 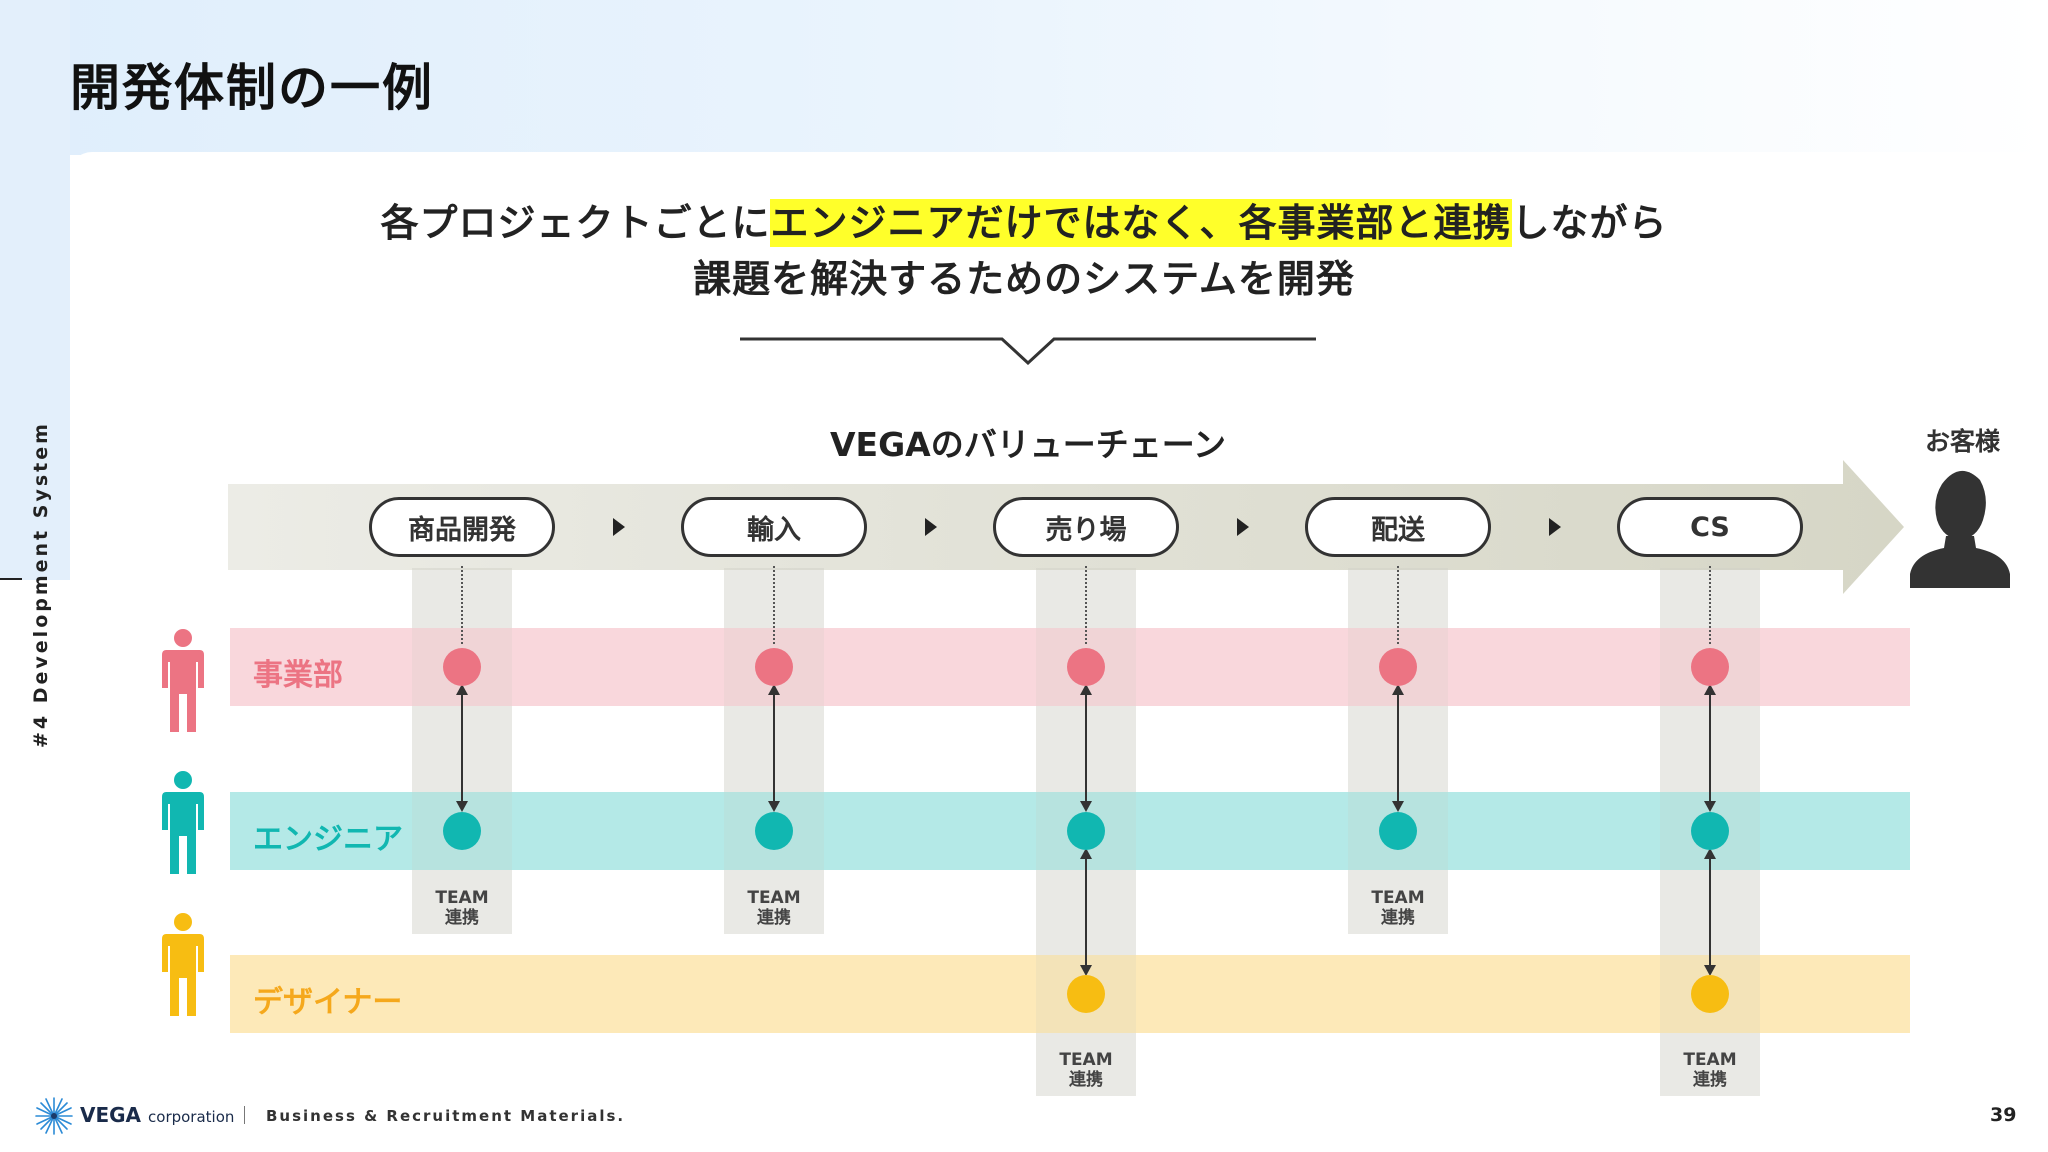 What do you see at coordinates (575, 223) in the screenshot?
I see `headline-pre: 各プロジェクトごとに` at bounding box center [575, 223].